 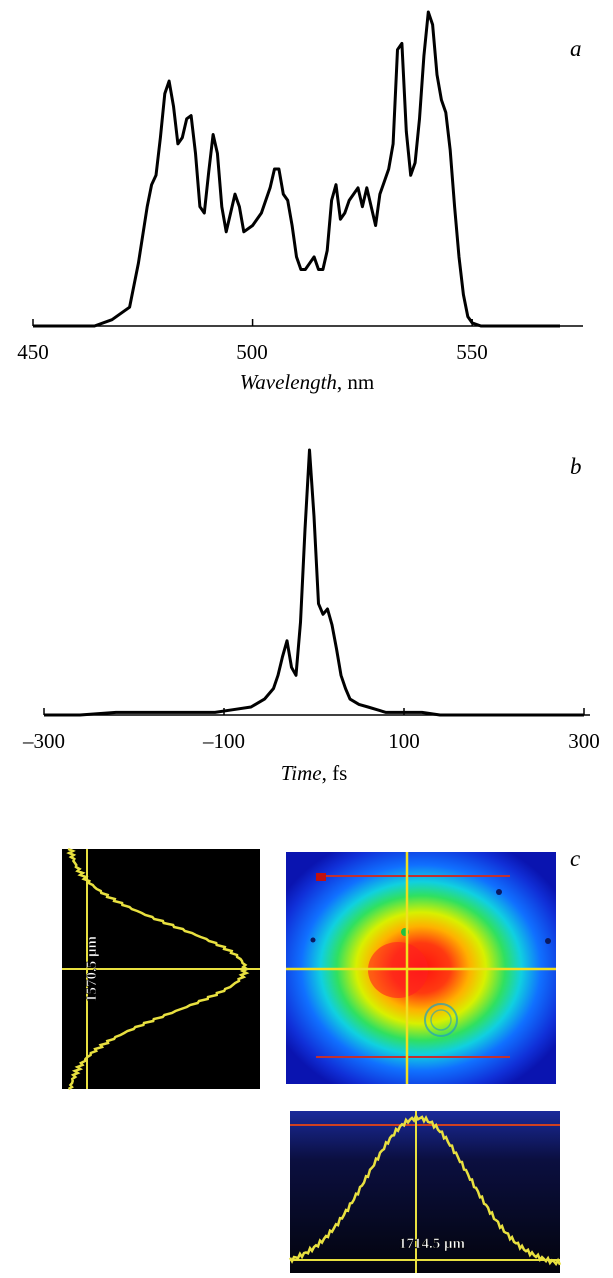 I want to click on chart-b-tick-label-neg300: –300, so click(x=43, y=741).